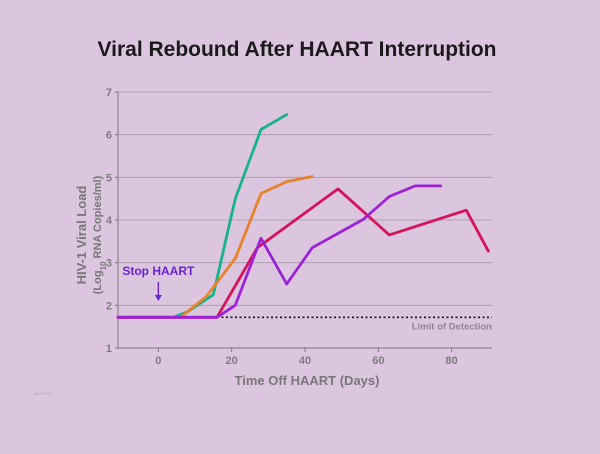 This screenshot has width=600, height=454. Describe the element at coordinates (305, 361) in the screenshot. I see `x-tick-label: 40` at that location.